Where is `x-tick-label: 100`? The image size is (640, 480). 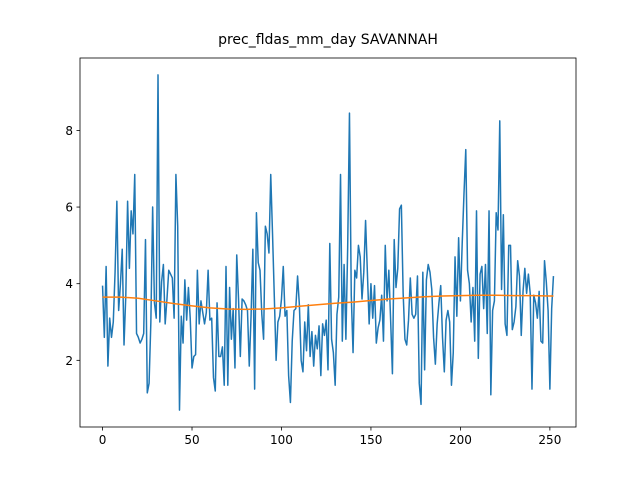 x-tick-label: 100 is located at coordinates (281, 440).